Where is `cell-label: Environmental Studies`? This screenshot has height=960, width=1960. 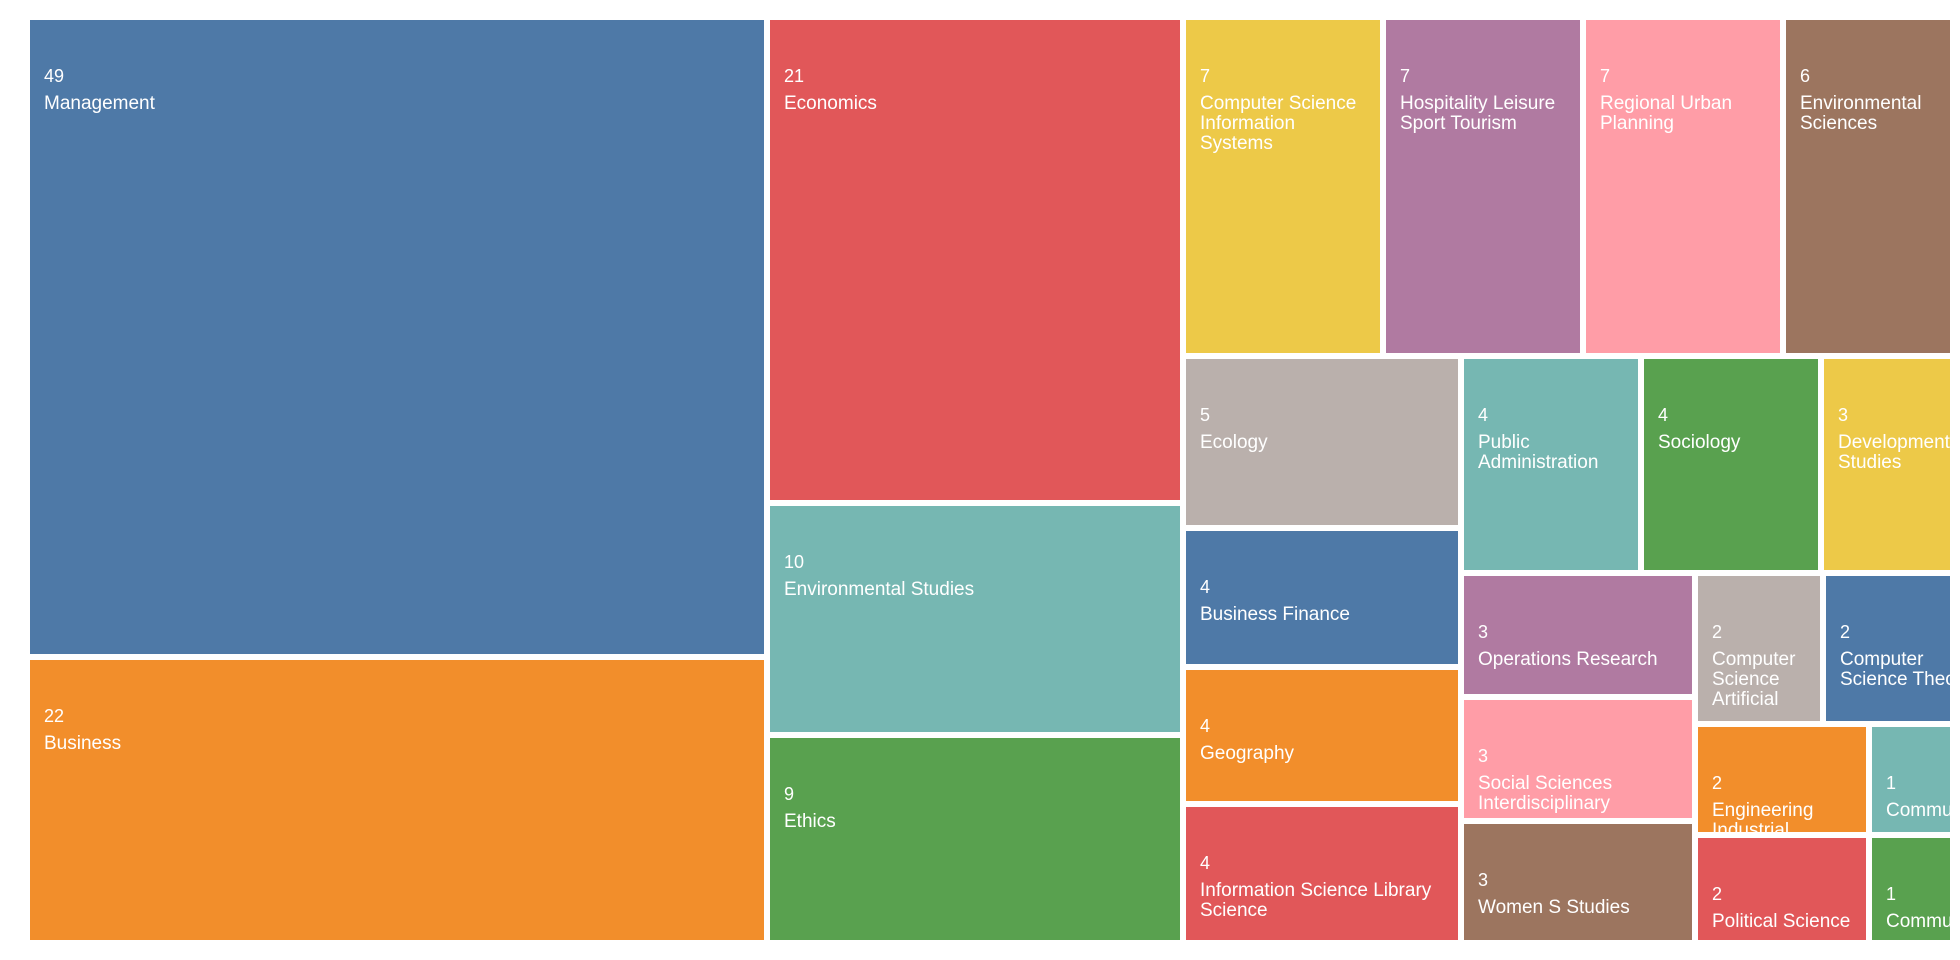 cell-label: Environmental Studies is located at coordinates (879, 589).